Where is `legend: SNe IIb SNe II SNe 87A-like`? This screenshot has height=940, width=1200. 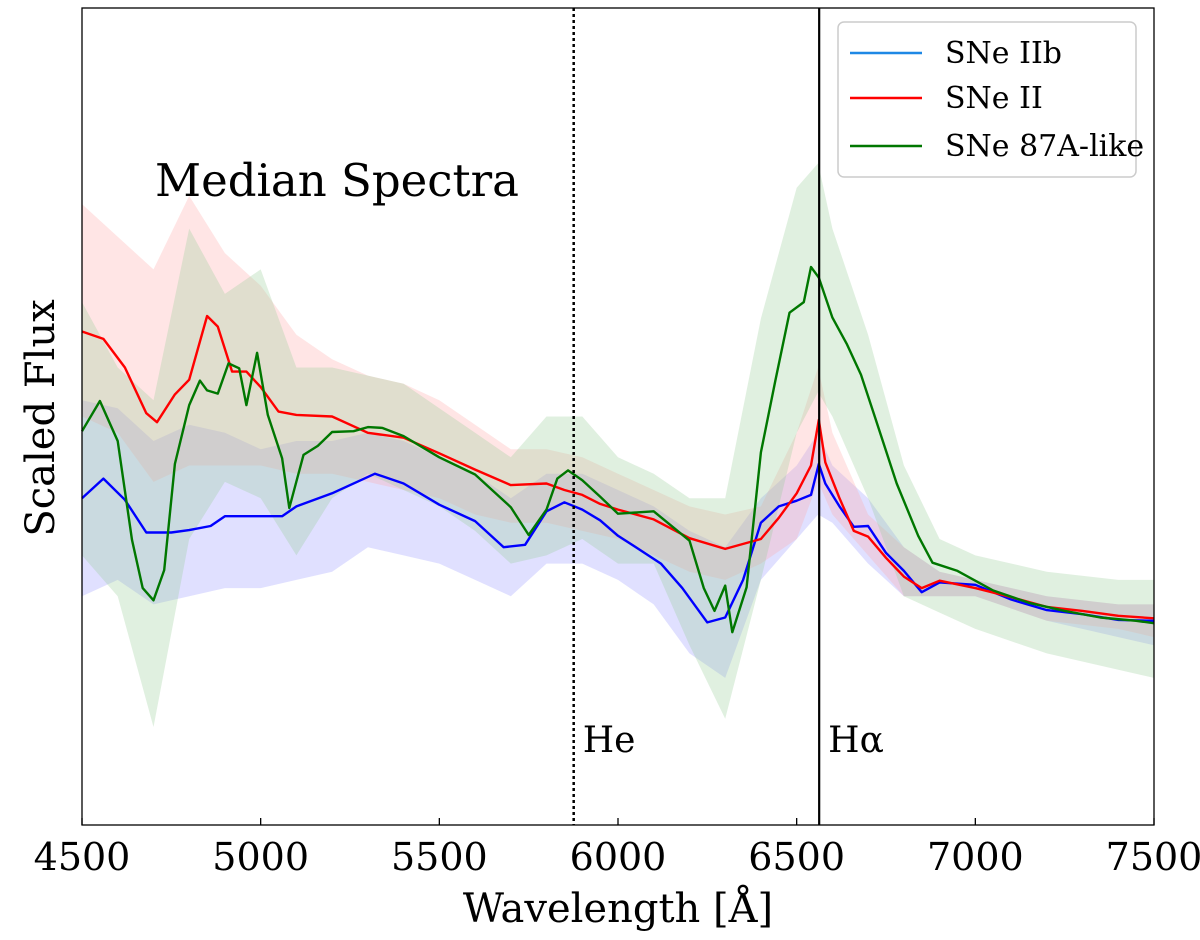 legend: SNe IIb SNe II SNe 87A-like is located at coordinates (990, 99).